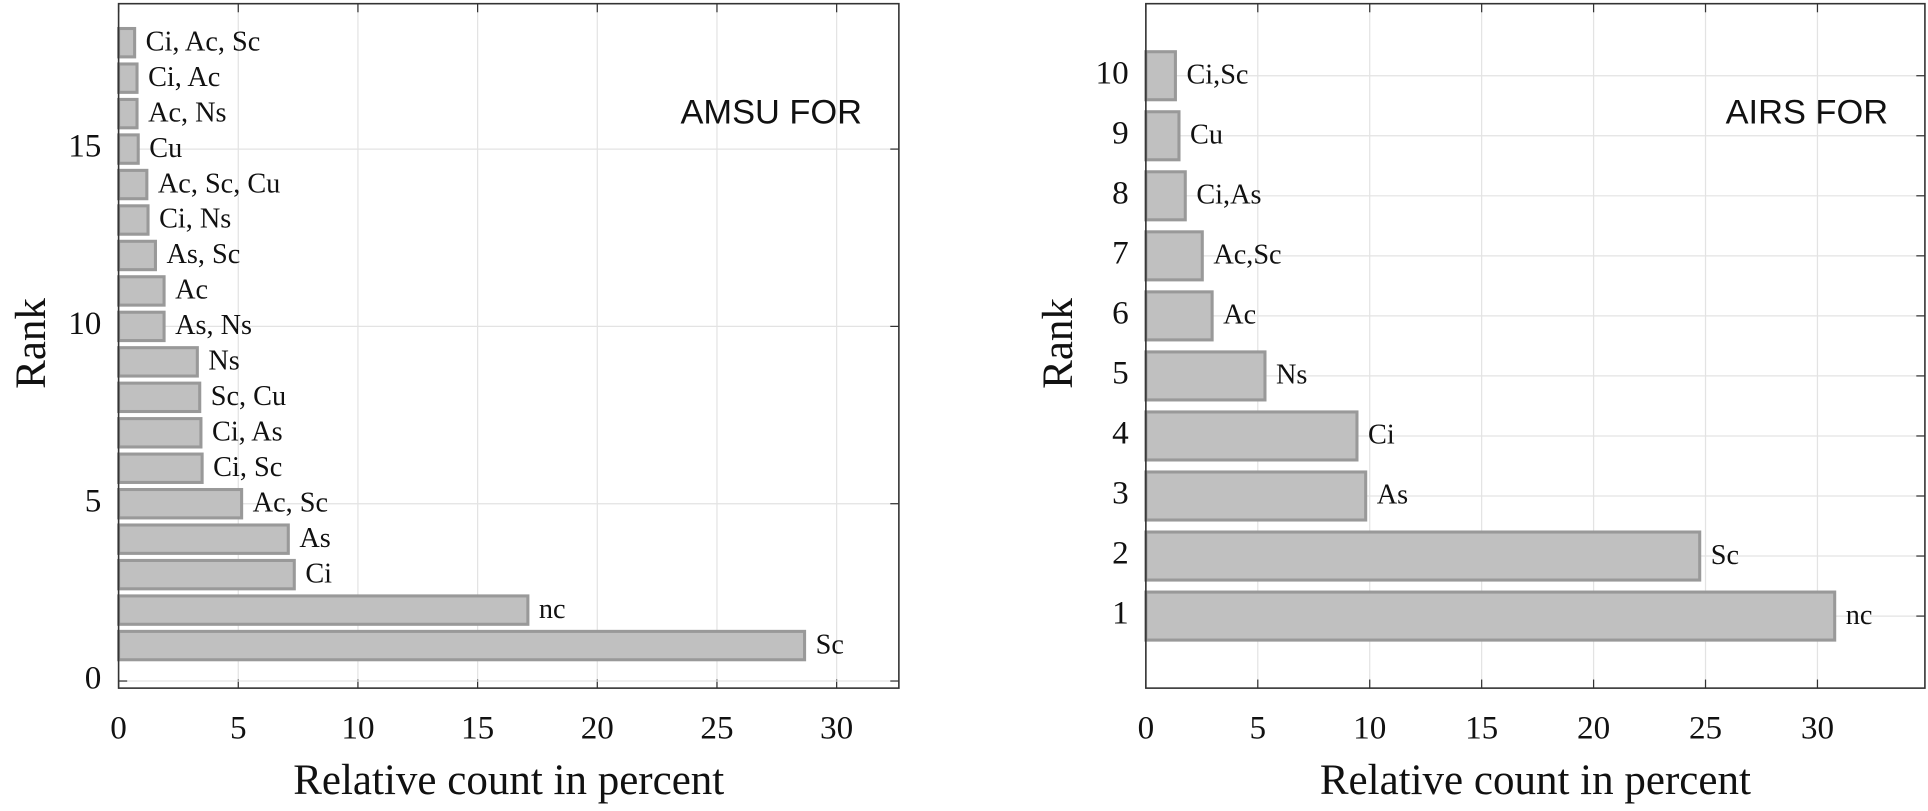 The width and height of the screenshot is (1928, 811). Describe the element at coordinates (1120, 613) in the screenshot. I see `y-tick-label: 1` at that location.